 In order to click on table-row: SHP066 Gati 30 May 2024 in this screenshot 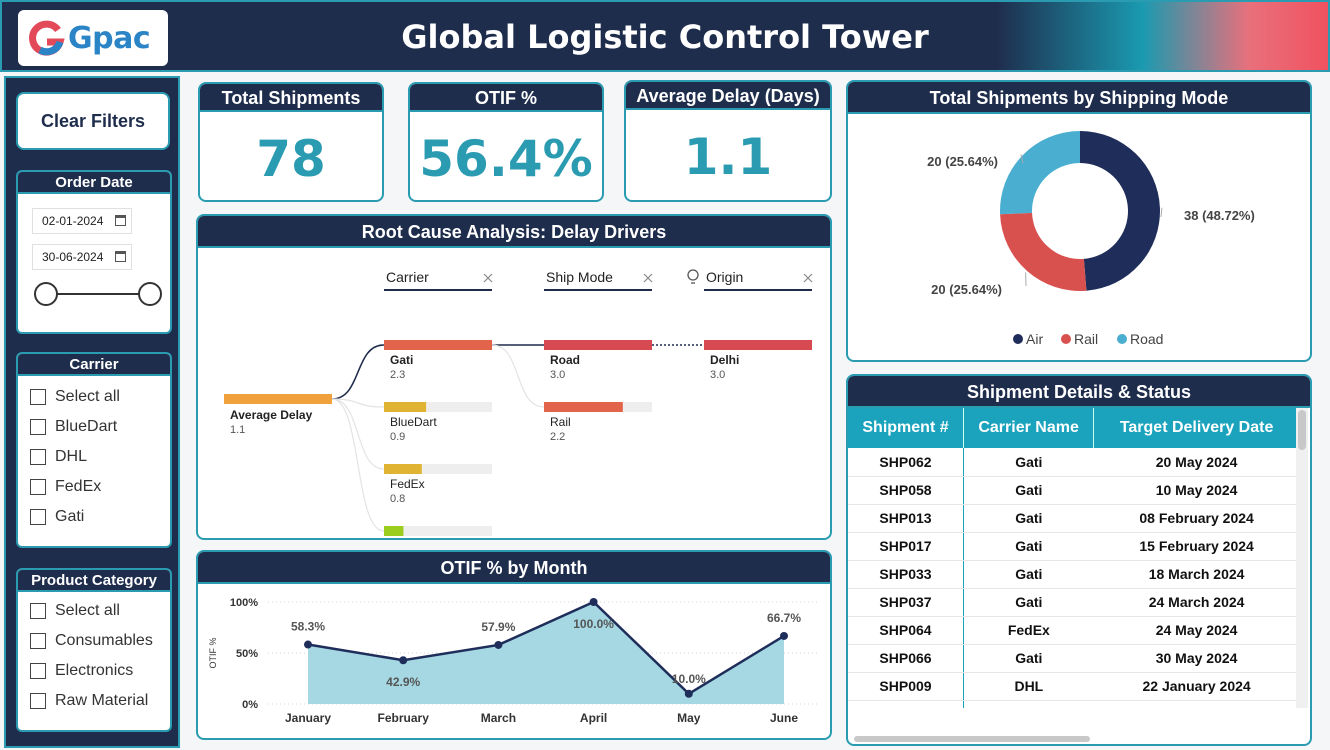, I will do `click(1074, 658)`.